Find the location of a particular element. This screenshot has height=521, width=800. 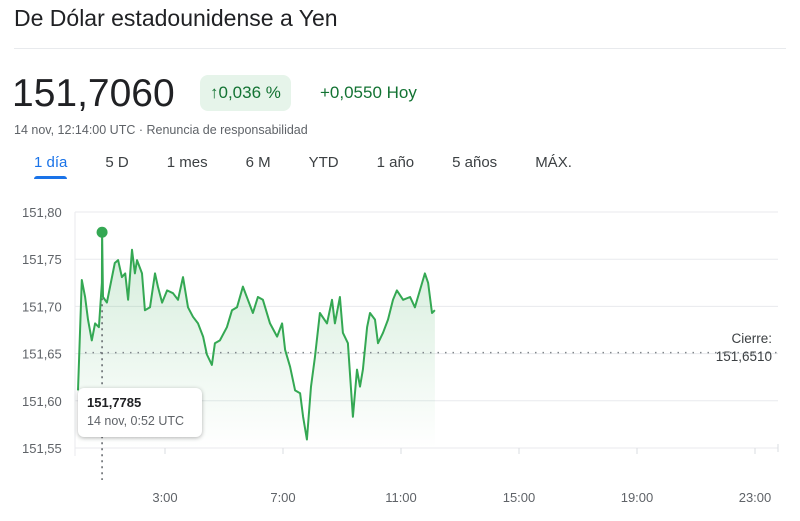

x-tick-label: 19:00 is located at coordinates (637, 497).